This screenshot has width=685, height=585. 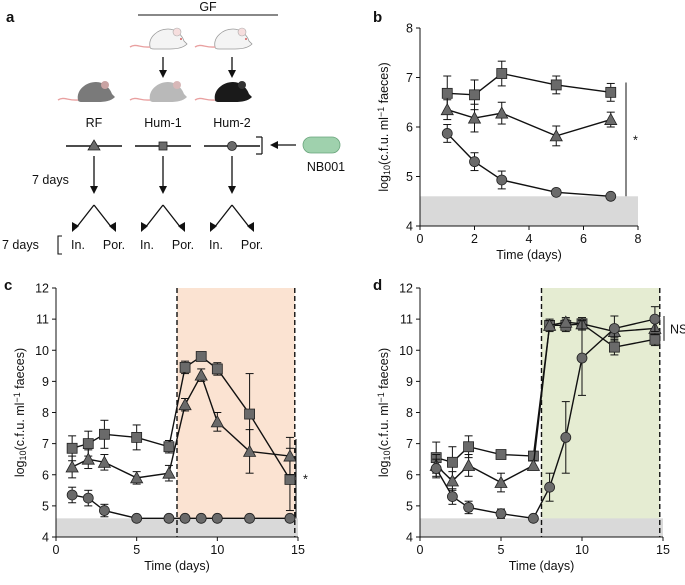 I want to click on circle-marker-icon, so click(x=232, y=146).